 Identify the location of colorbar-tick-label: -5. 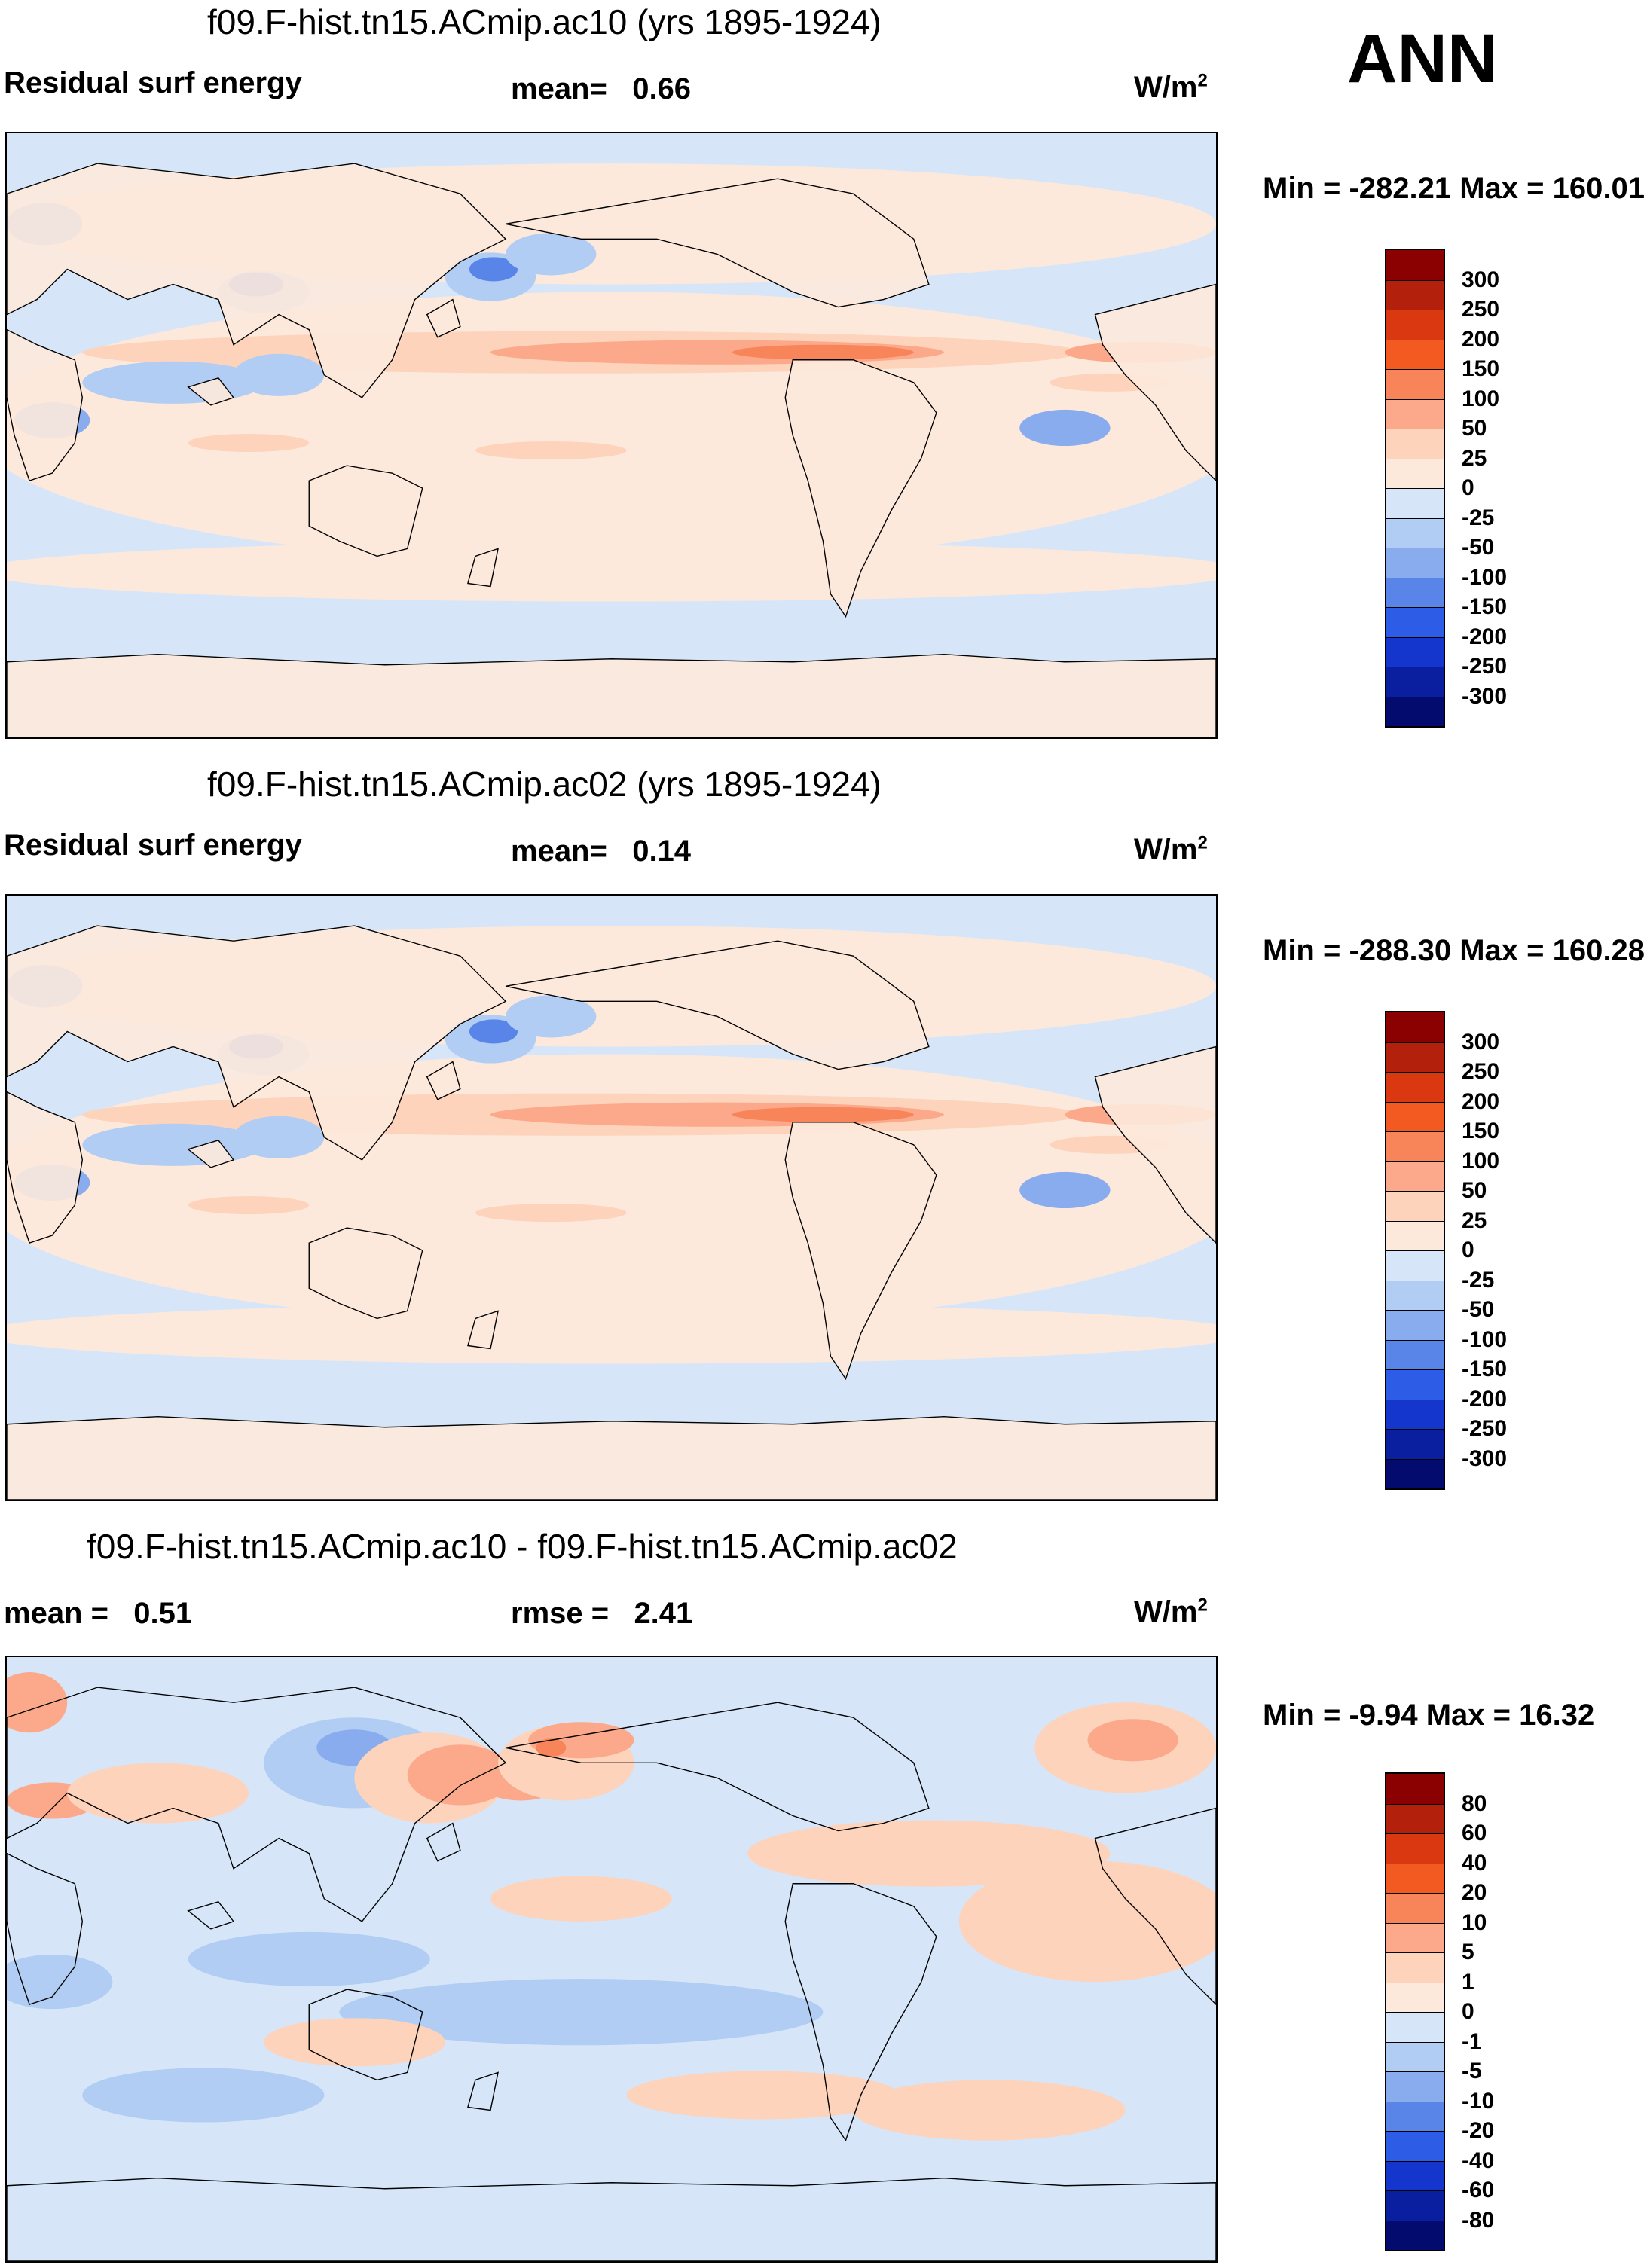
(1472, 2071).